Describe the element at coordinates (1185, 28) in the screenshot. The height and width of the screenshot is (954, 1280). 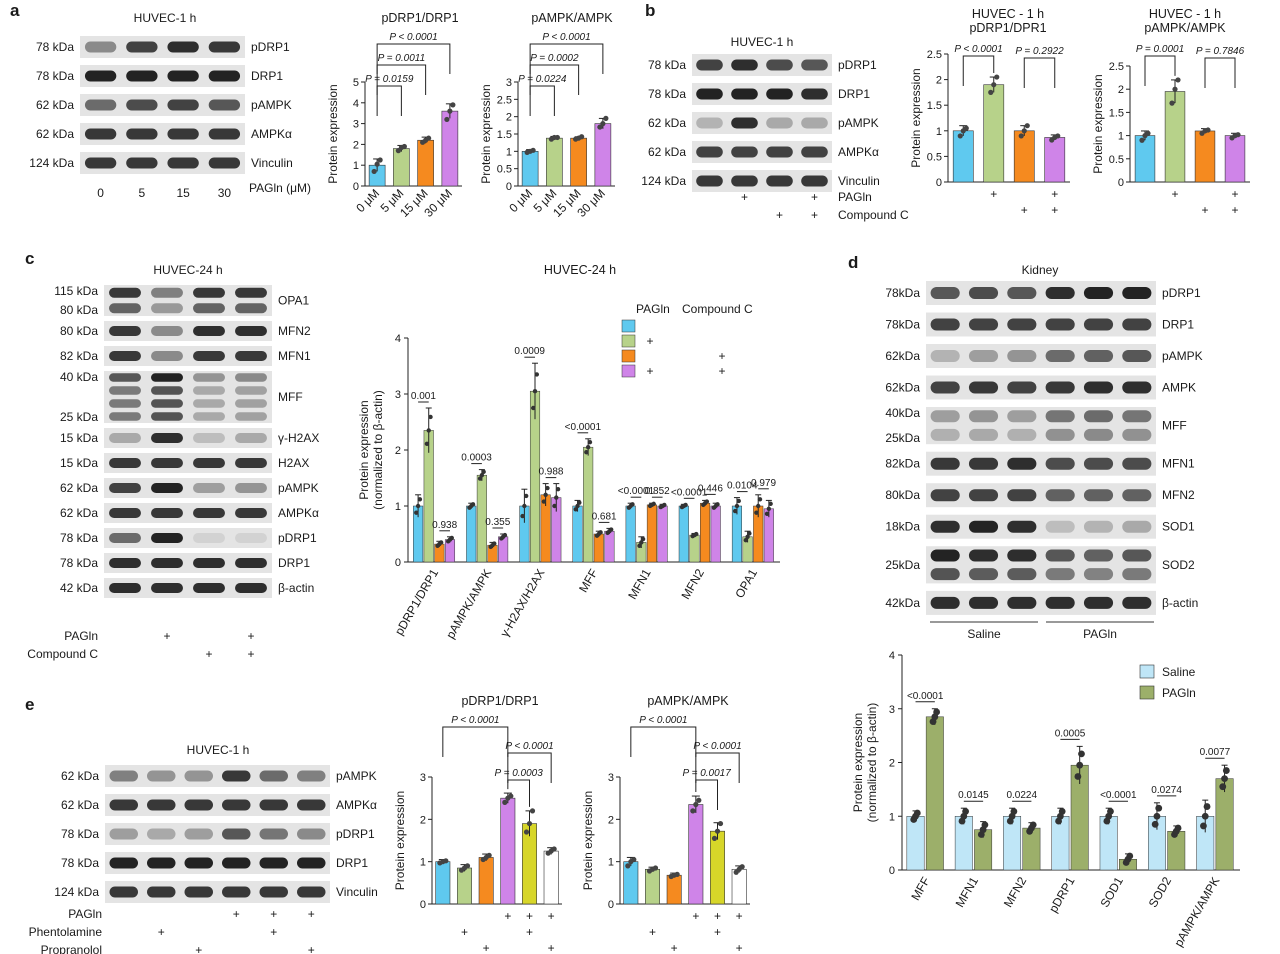
I see `chart-subtitle: pAMPK/AMPK` at that location.